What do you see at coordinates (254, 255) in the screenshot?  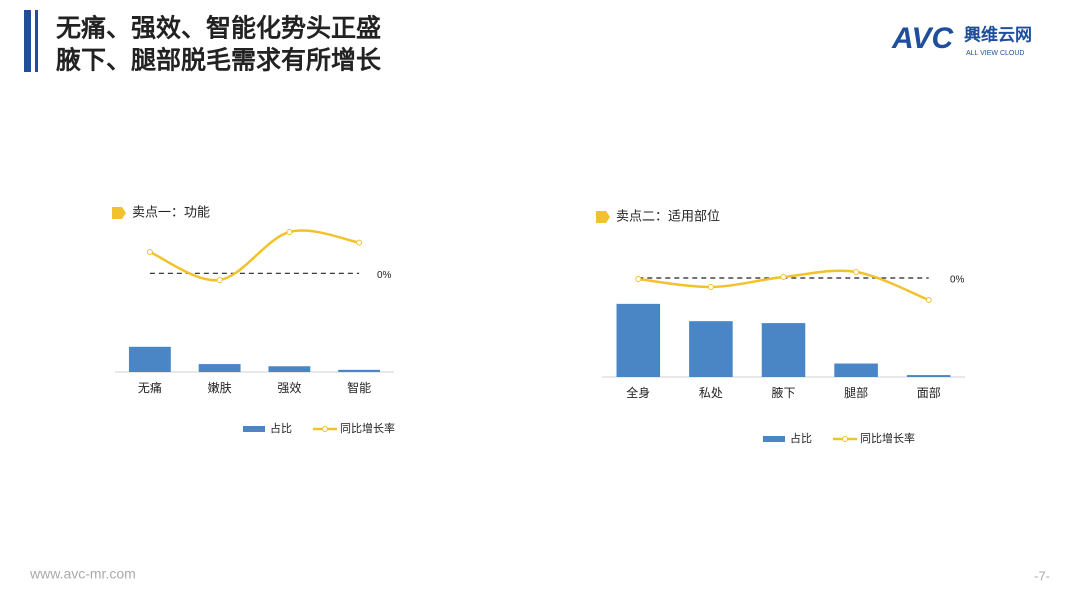 I see `growth-line` at bounding box center [254, 255].